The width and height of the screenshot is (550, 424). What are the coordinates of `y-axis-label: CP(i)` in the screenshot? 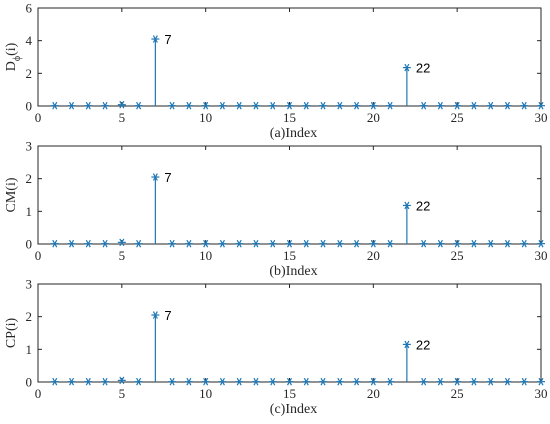 It's located at (11, 332).